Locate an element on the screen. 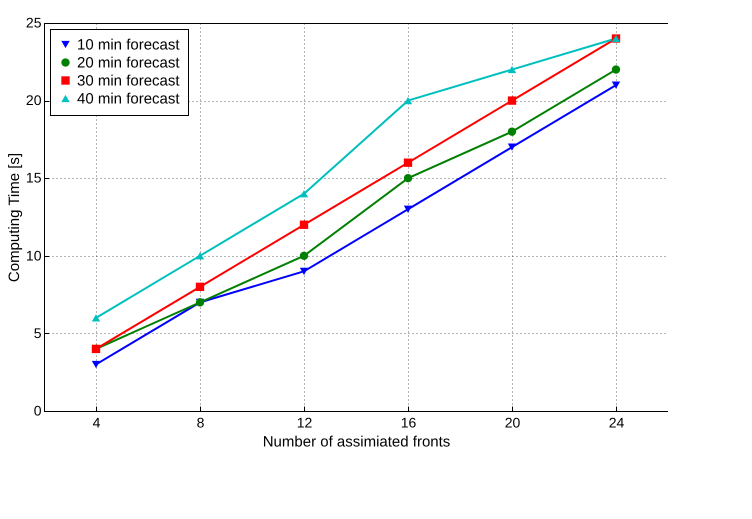 This screenshot has width=752, height=519. x-tick-label: 24 is located at coordinates (616, 422).